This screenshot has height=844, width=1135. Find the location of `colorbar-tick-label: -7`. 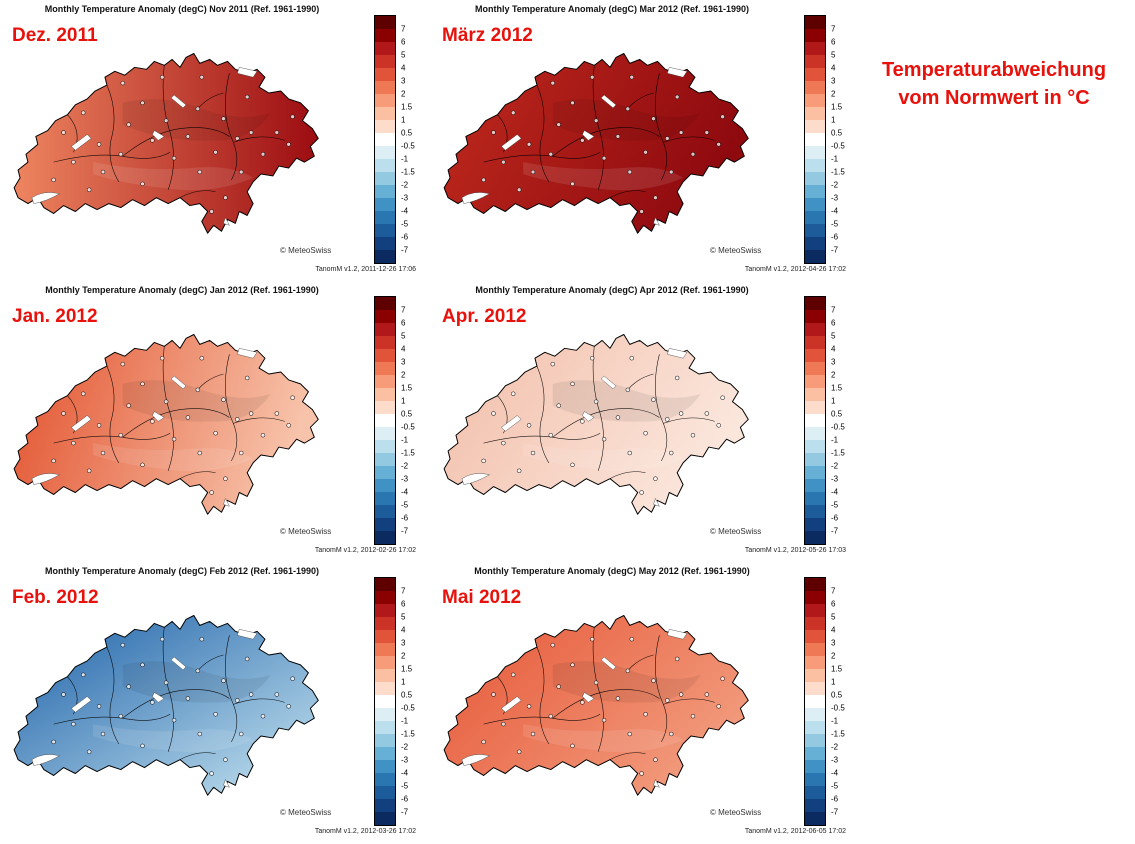

colorbar-tick-label: -7 is located at coordinates (405, 531).